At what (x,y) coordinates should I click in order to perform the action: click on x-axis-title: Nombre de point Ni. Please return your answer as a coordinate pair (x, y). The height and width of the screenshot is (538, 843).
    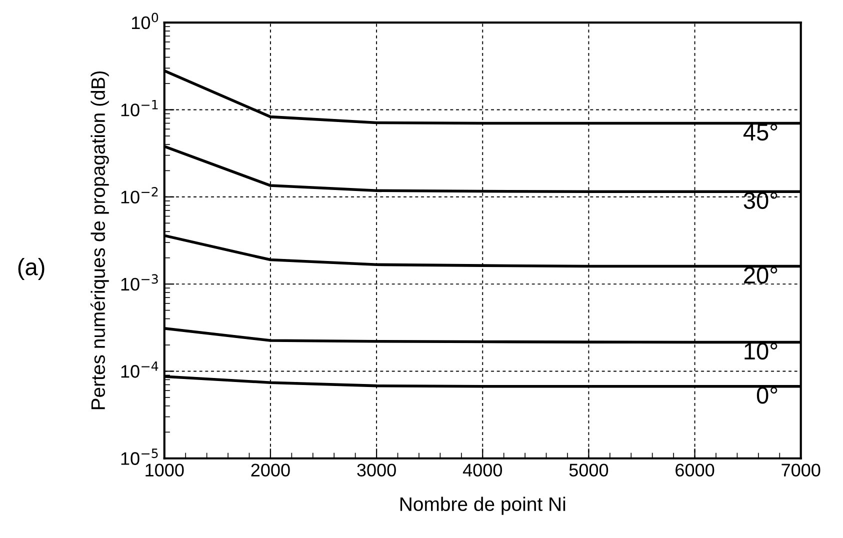
    Looking at the image, I should click on (483, 505).